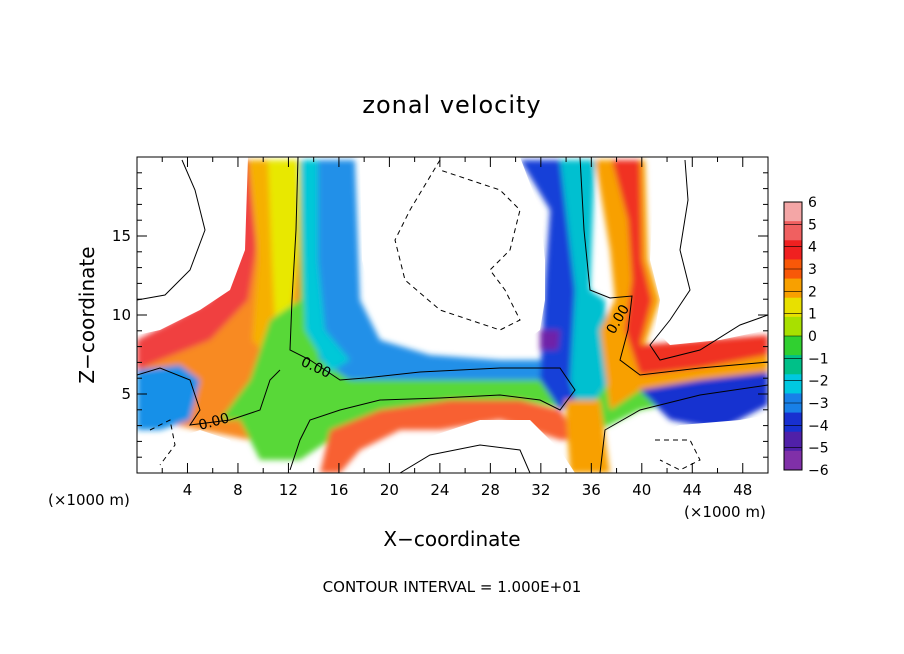  I want to click on x-tick-label: 48, so click(742, 490).